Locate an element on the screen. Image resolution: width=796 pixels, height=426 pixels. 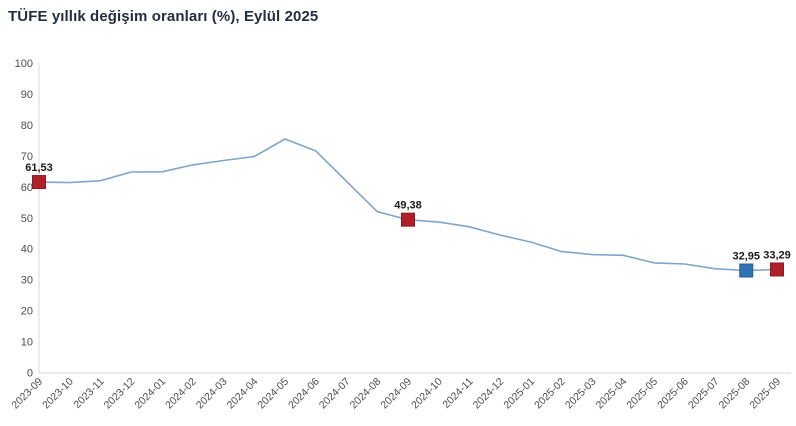
x-tick-label: 2025-08 is located at coordinates (735, 394).